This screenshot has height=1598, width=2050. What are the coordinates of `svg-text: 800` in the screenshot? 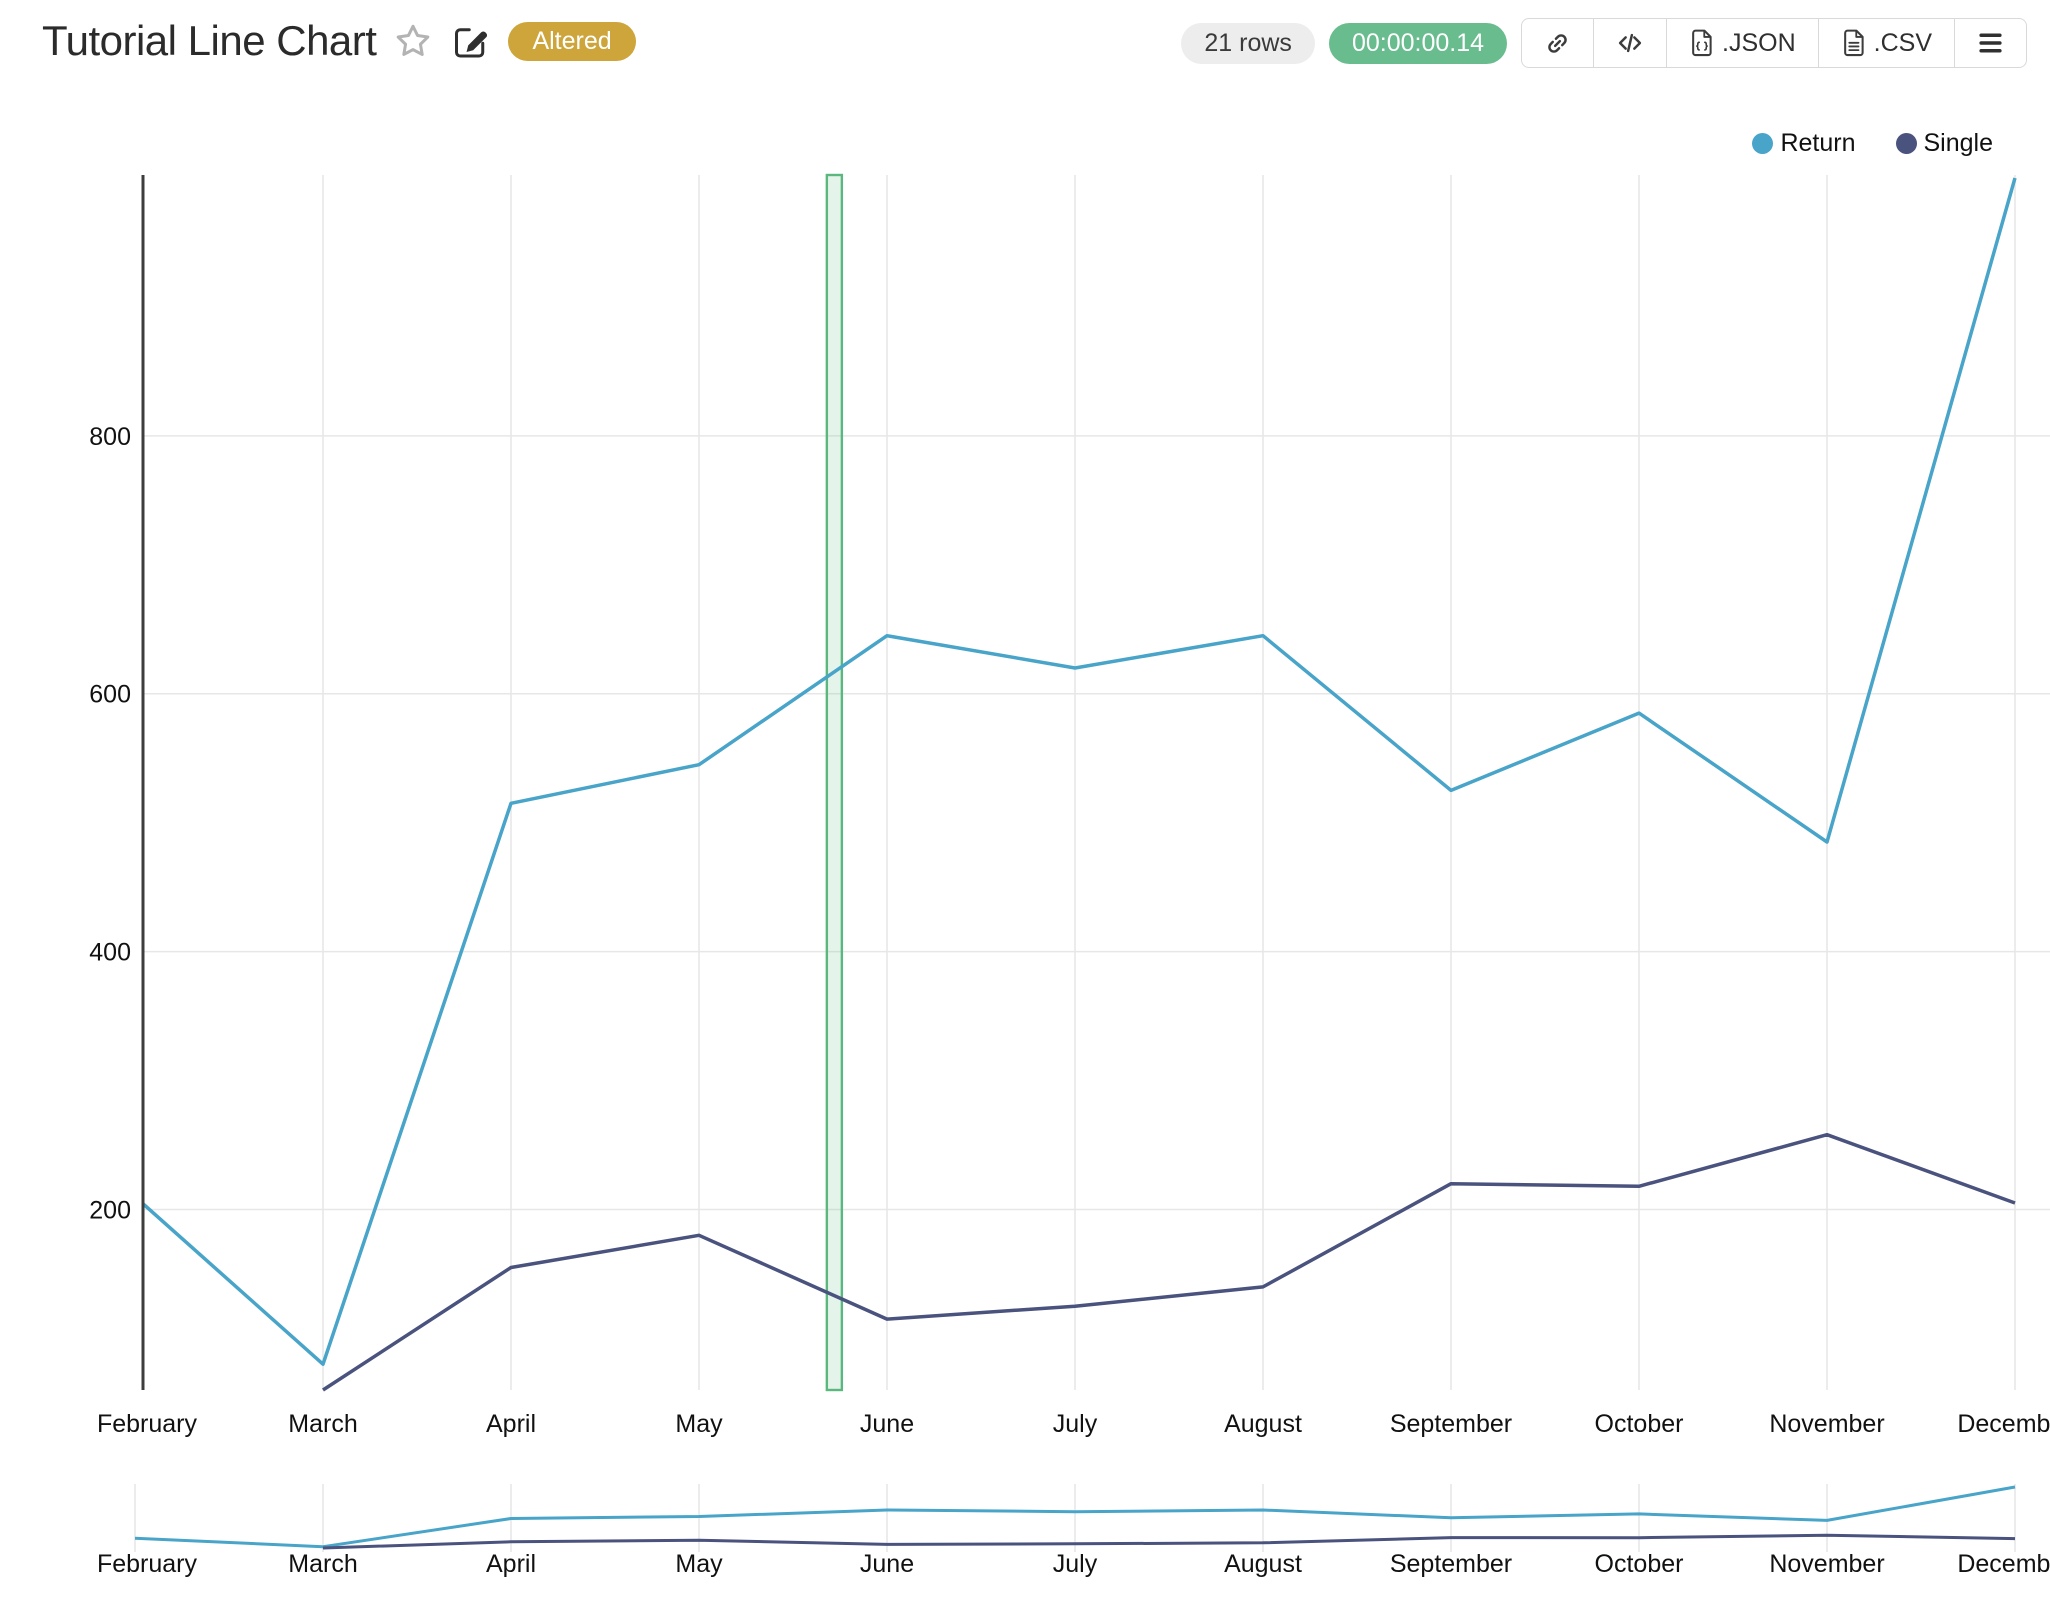 It's located at (110, 437).